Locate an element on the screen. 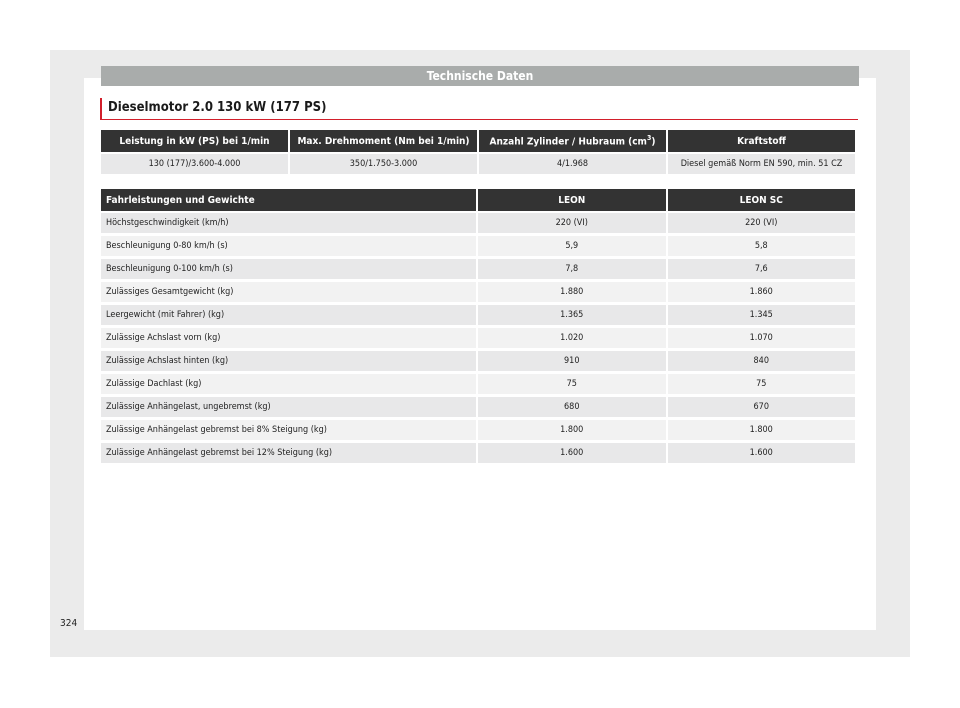 The height and width of the screenshot is (708, 960). cell-leon: 1.880 is located at coordinates (572, 293).